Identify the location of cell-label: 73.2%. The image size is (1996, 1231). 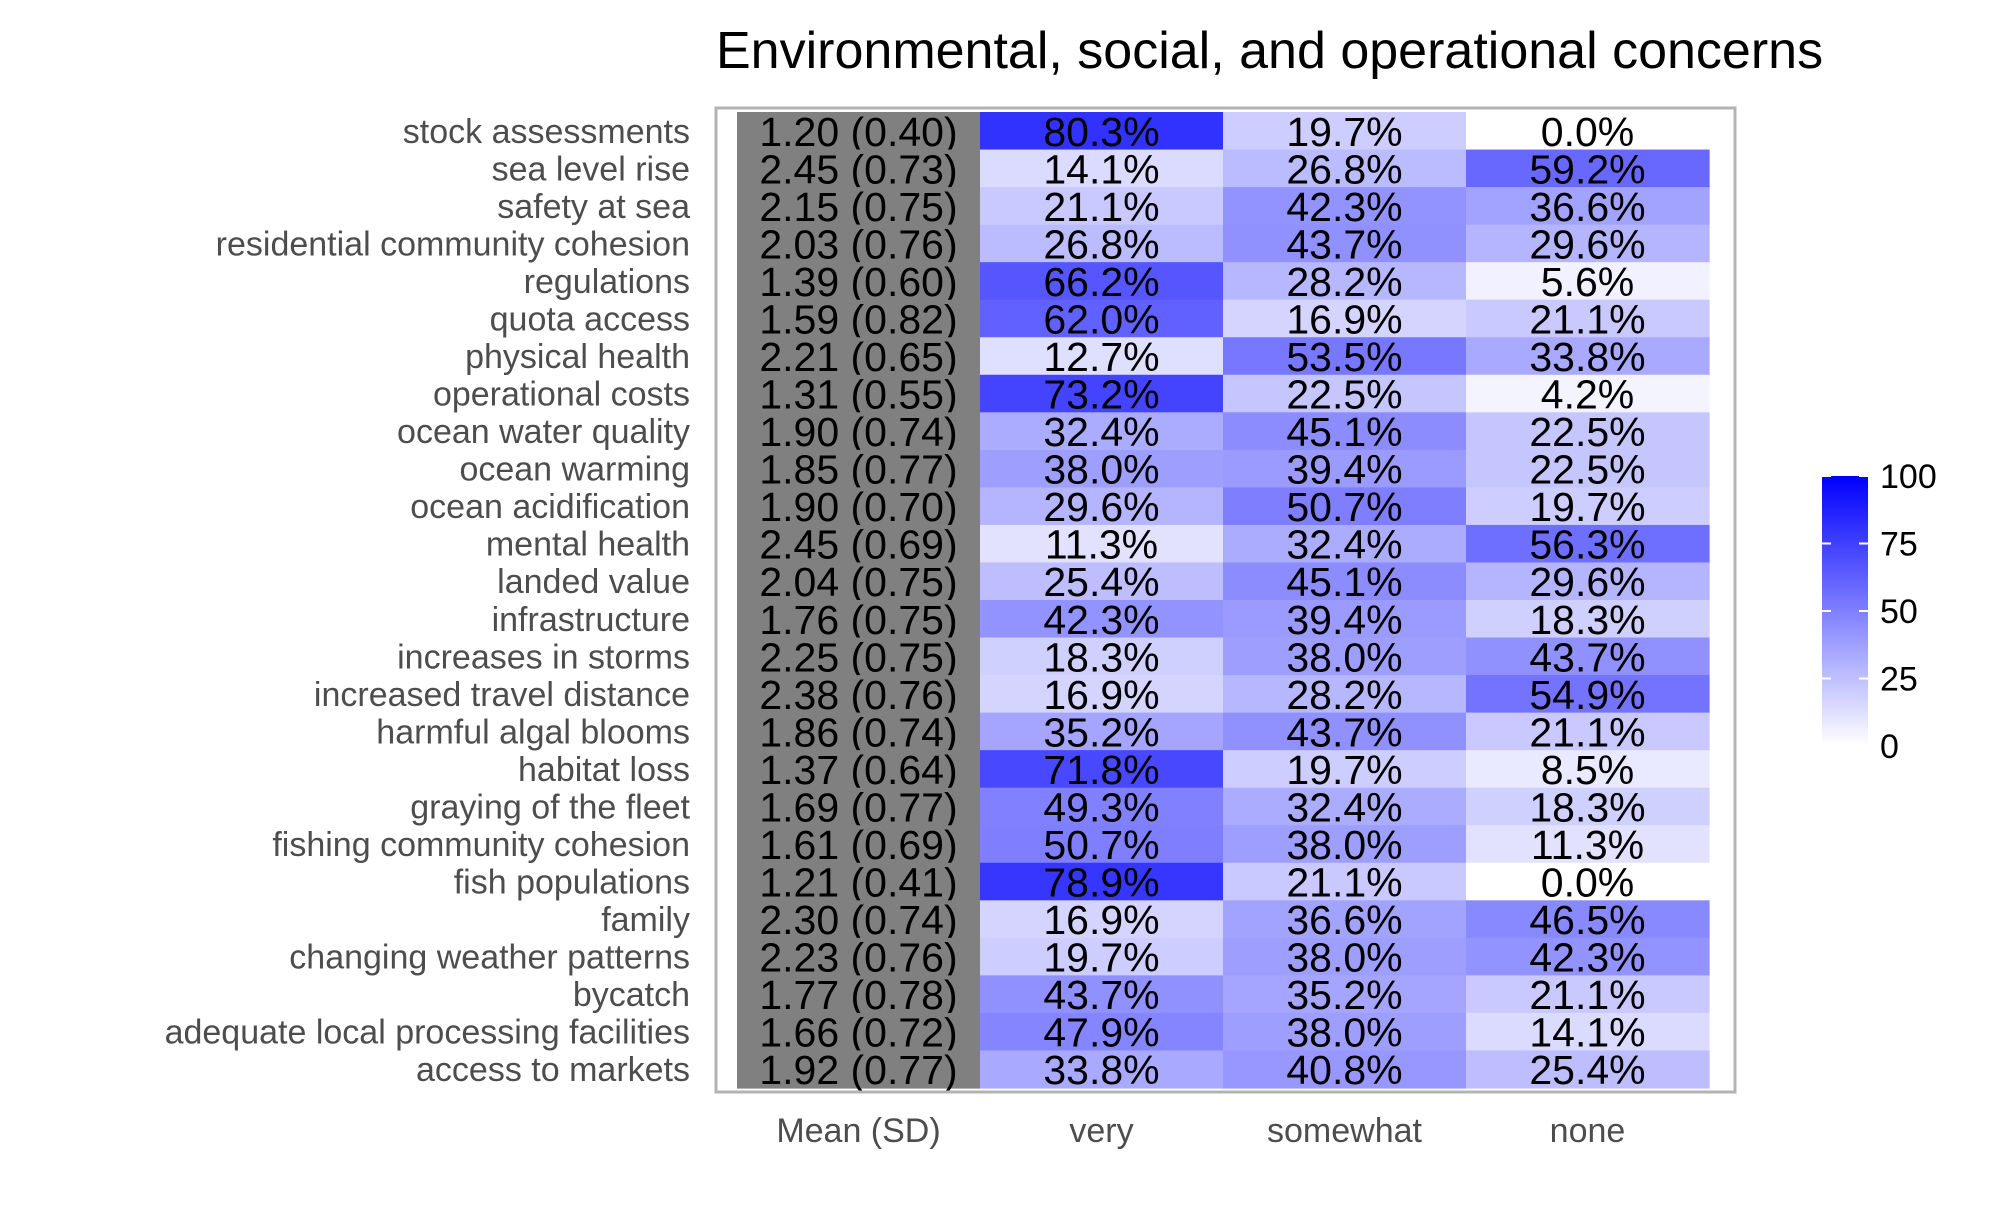
(1101, 395).